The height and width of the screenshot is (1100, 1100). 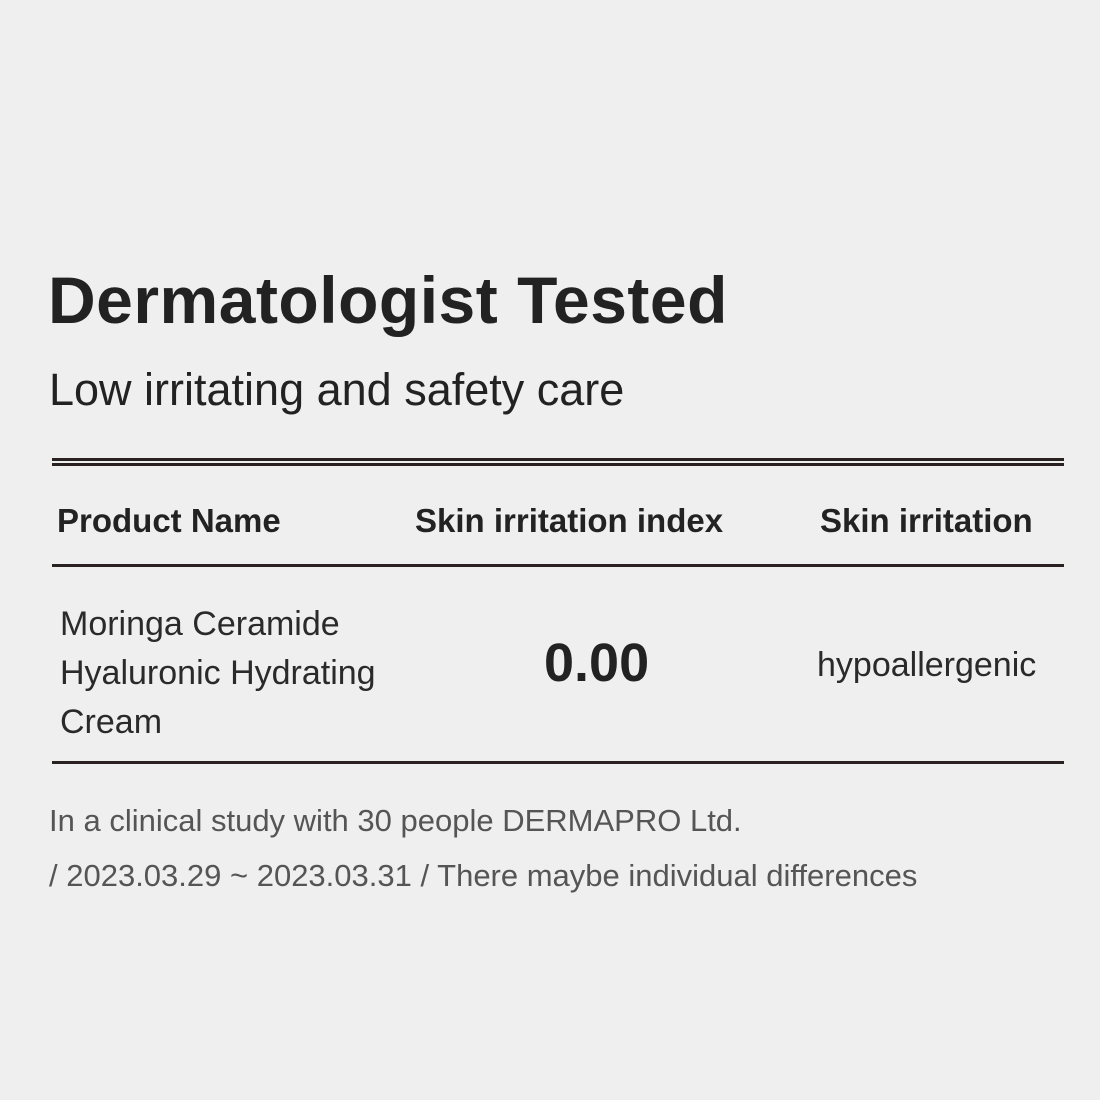 What do you see at coordinates (558, 762) in the screenshot?
I see `table-bottom-rule` at bounding box center [558, 762].